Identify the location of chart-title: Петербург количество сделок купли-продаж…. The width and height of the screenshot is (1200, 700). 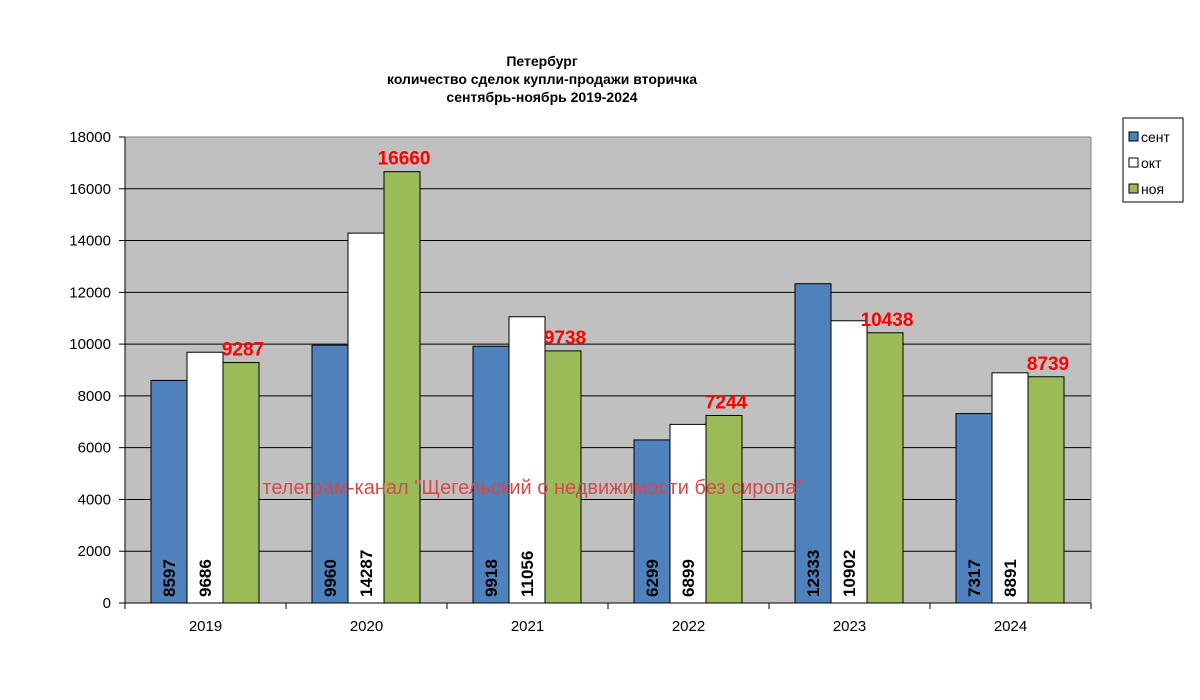
(542, 79).